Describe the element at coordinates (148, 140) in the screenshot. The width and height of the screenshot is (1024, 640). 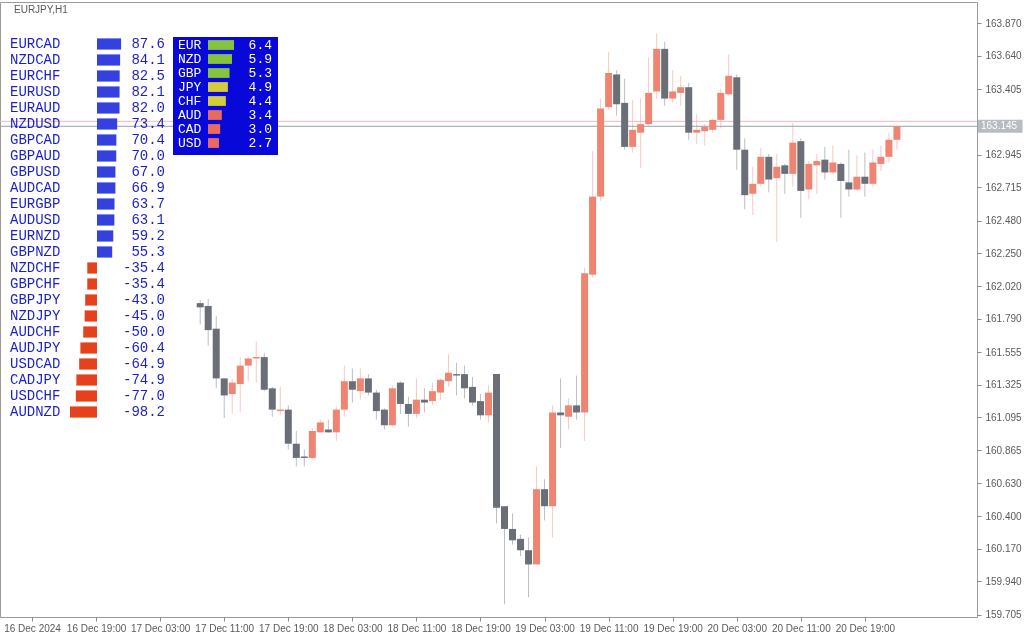
I see `data-label: 70.4` at that location.